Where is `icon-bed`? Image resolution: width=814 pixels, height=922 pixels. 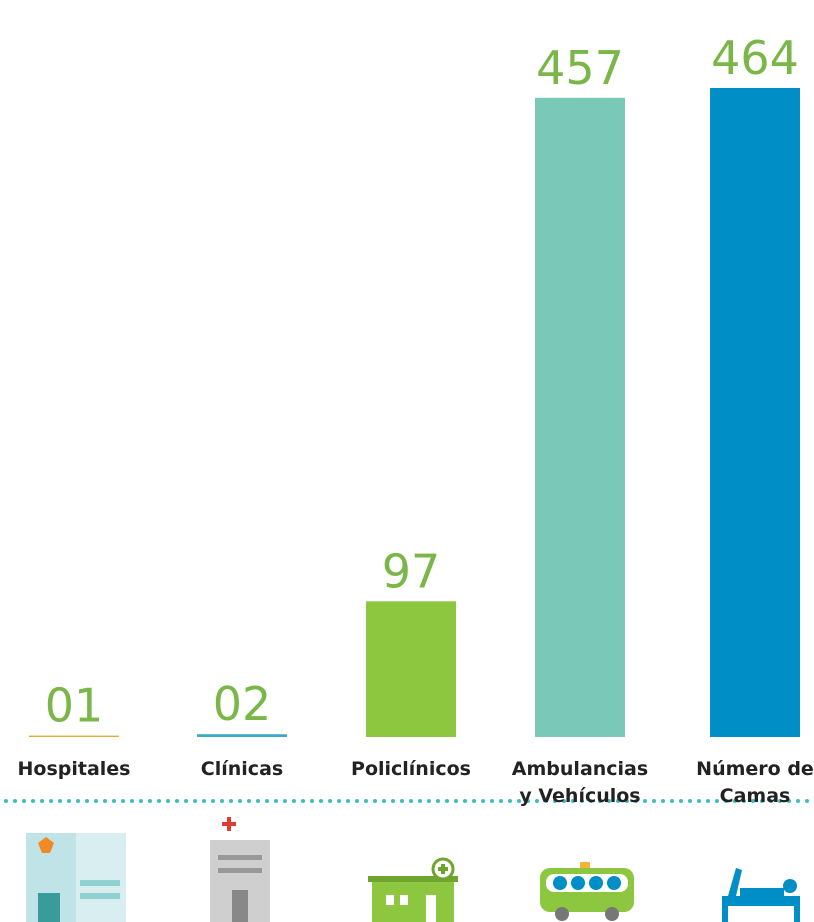 icon-bed is located at coordinates (761, 895).